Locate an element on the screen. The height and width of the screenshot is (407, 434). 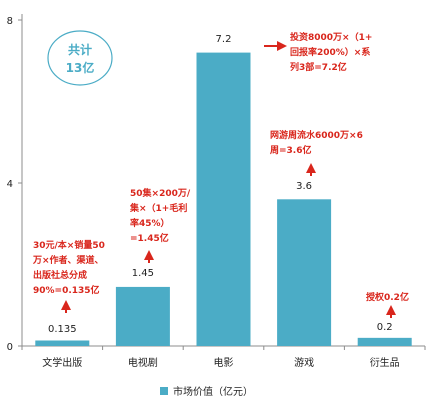
total-badge is located at coordinates (80, 58).